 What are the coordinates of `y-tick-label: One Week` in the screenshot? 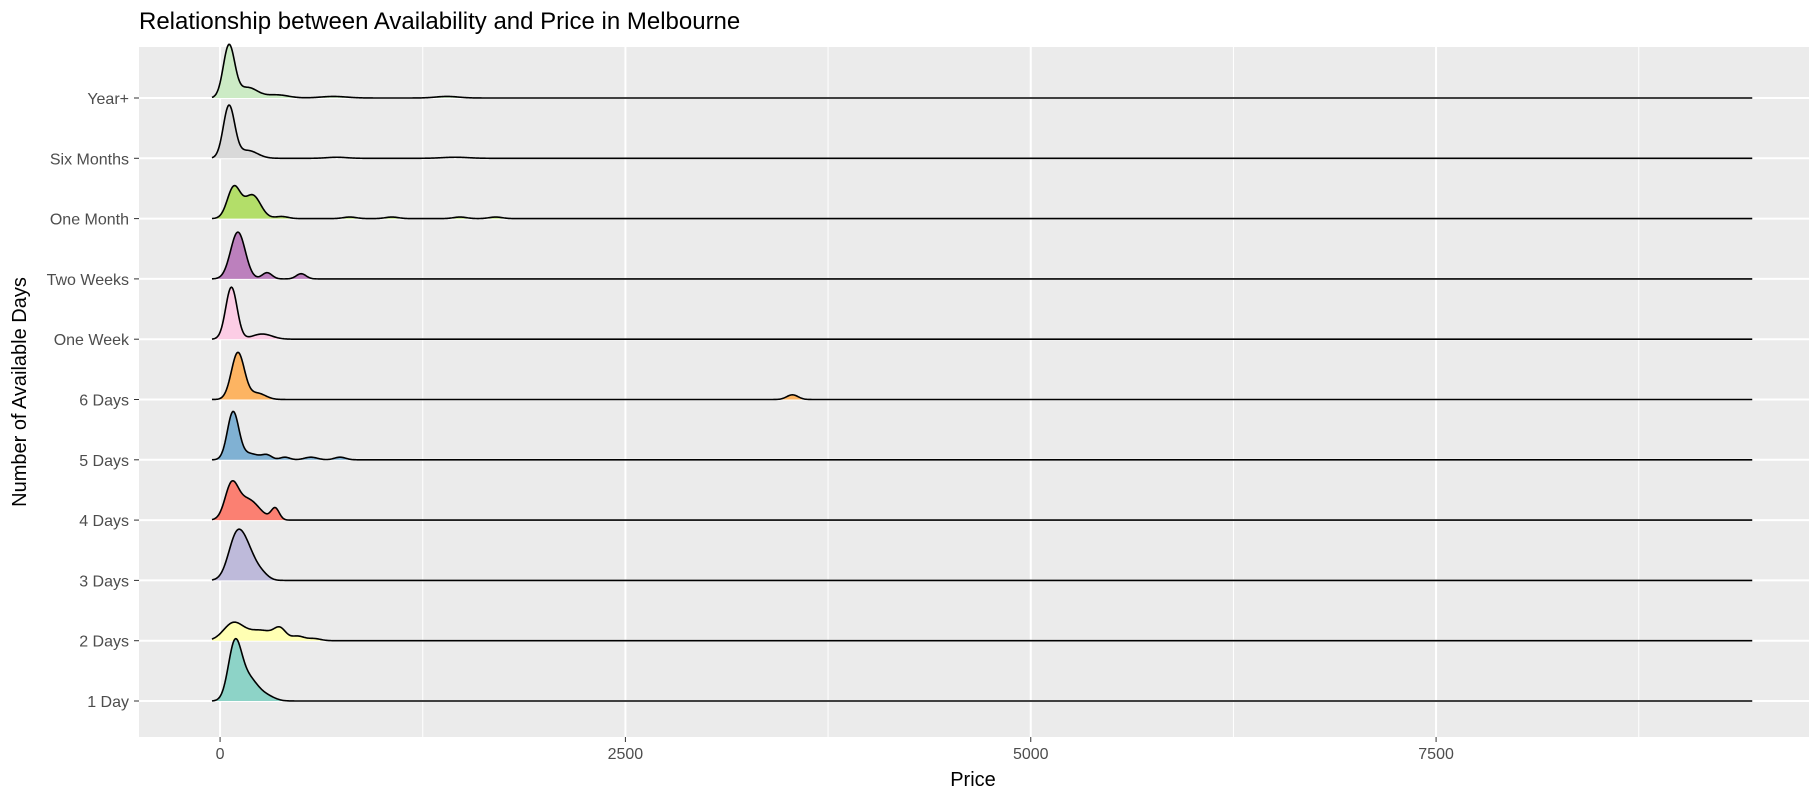 It's located at (92, 340).